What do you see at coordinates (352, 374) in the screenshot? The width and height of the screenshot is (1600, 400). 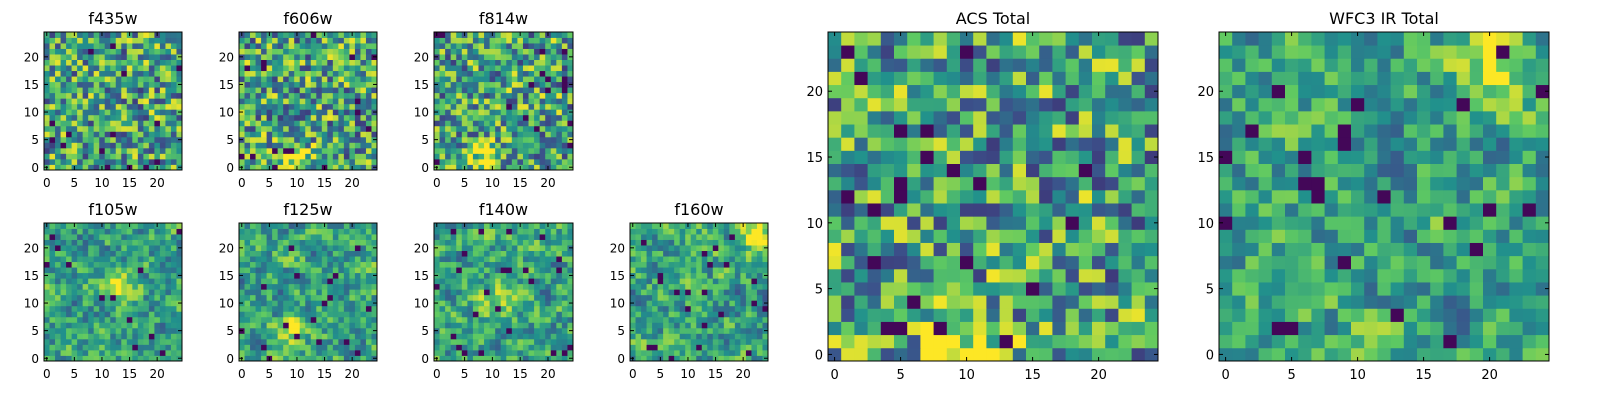 I see `x-tick-label: 20` at bounding box center [352, 374].